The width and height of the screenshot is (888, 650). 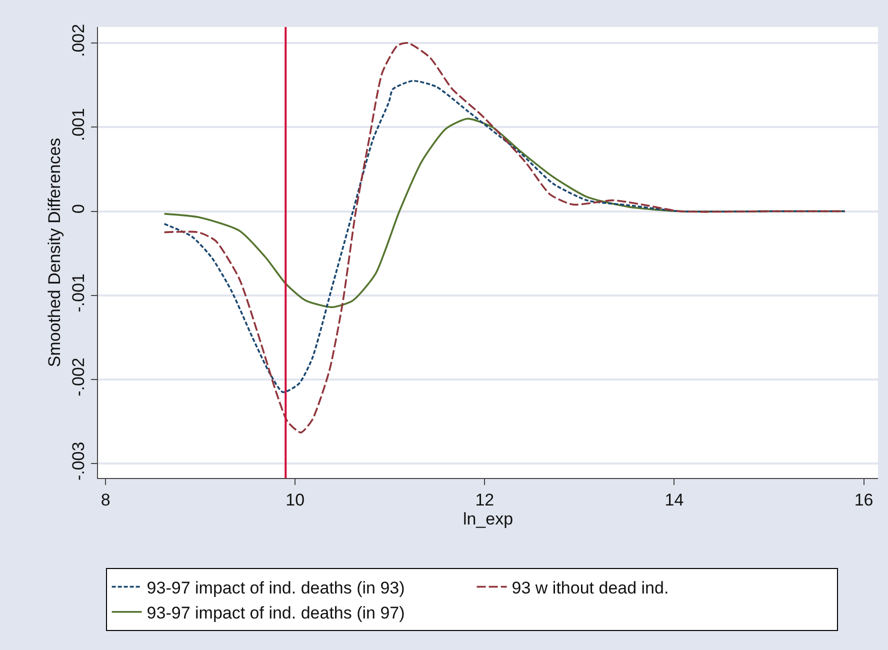 What do you see at coordinates (78, 209) in the screenshot?
I see `y-tick-label: 0` at bounding box center [78, 209].